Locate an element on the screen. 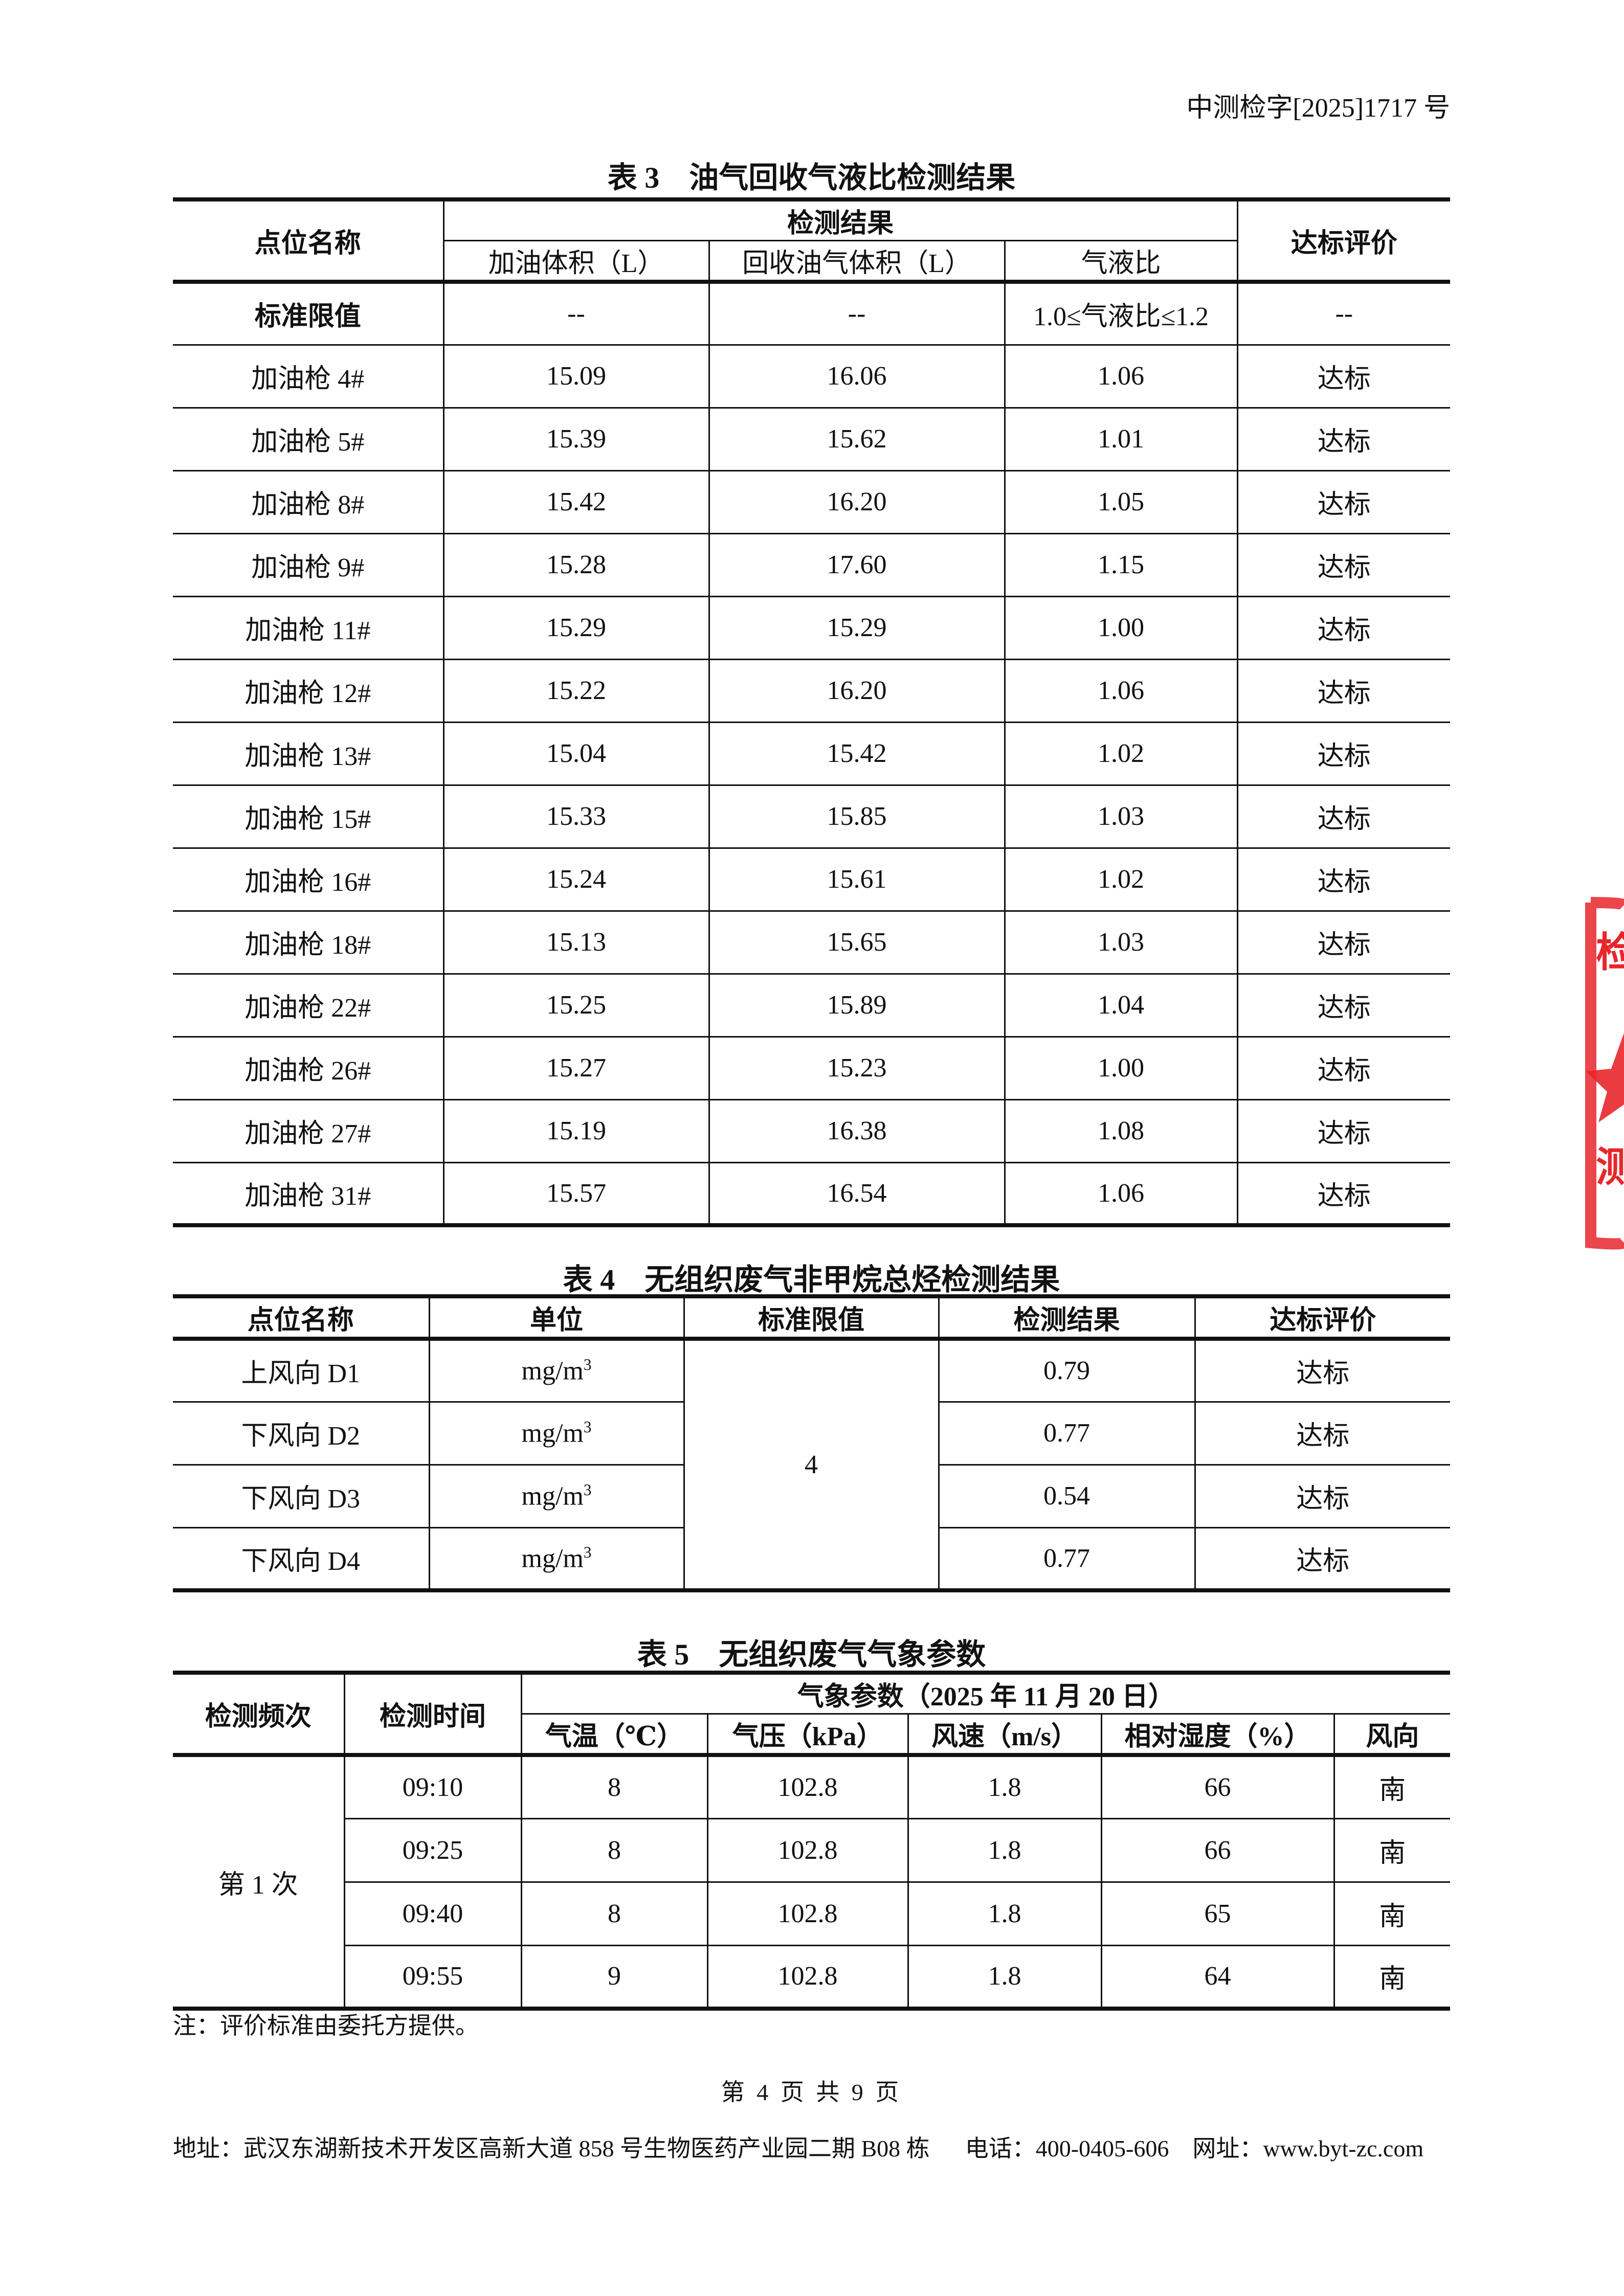 The width and height of the screenshot is (1624, 2296). table-row: 加油枪 8# 15.42 16.20 1.05 达标 is located at coordinates (812, 502).